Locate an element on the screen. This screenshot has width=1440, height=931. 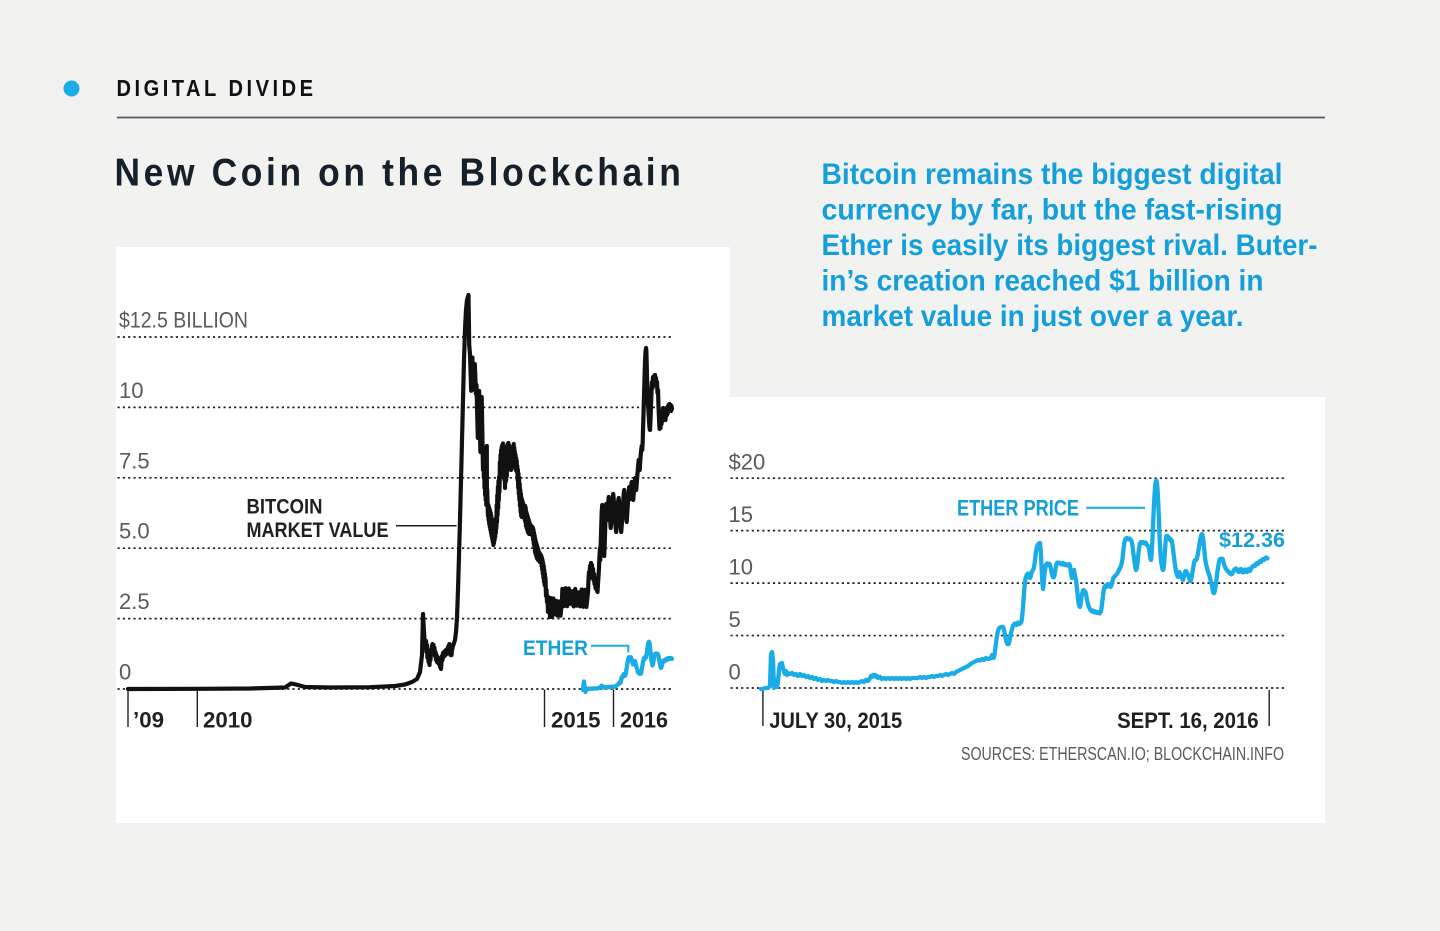
svg-text: 7.5 is located at coordinates (134, 460).